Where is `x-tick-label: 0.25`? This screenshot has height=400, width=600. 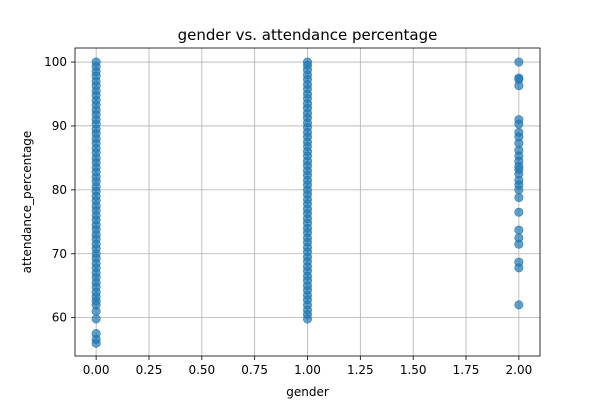
x-tick-label: 0.25 is located at coordinates (149, 370).